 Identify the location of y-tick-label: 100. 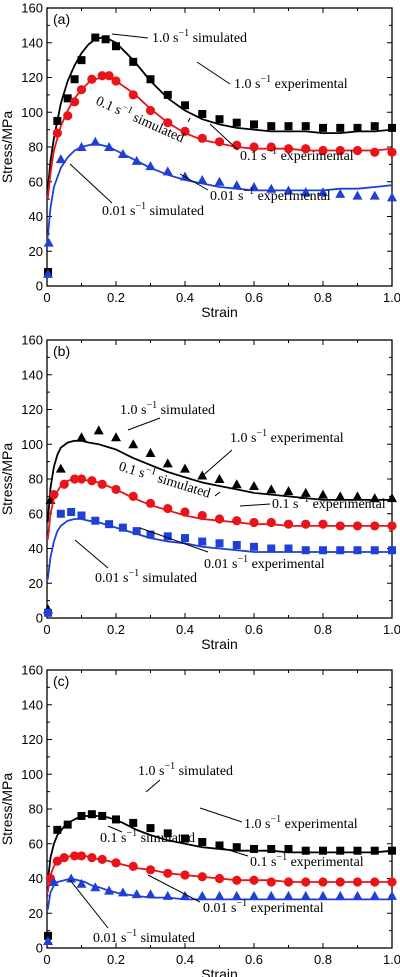
(32, 444).